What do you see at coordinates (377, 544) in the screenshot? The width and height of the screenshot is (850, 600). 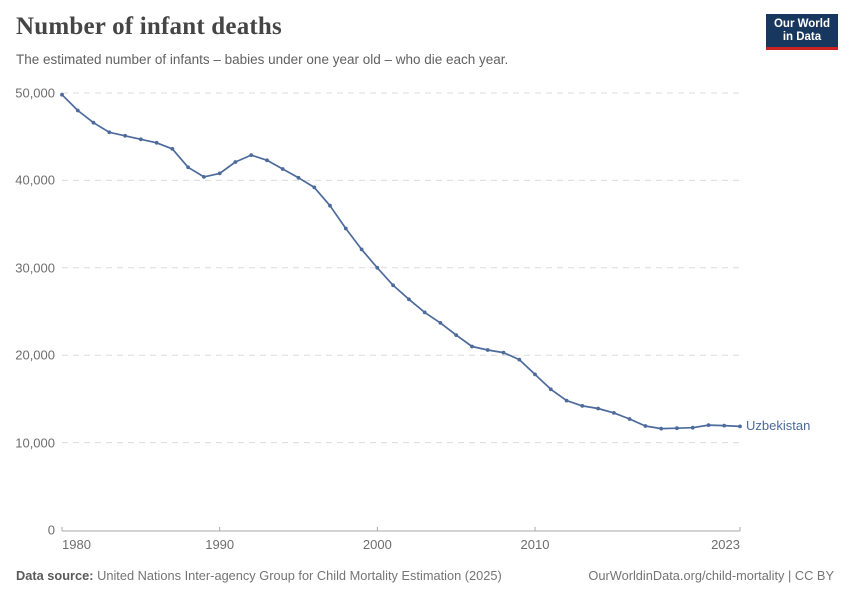 I see `x-tick-label-2000: 2000` at bounding box center [377, 544].